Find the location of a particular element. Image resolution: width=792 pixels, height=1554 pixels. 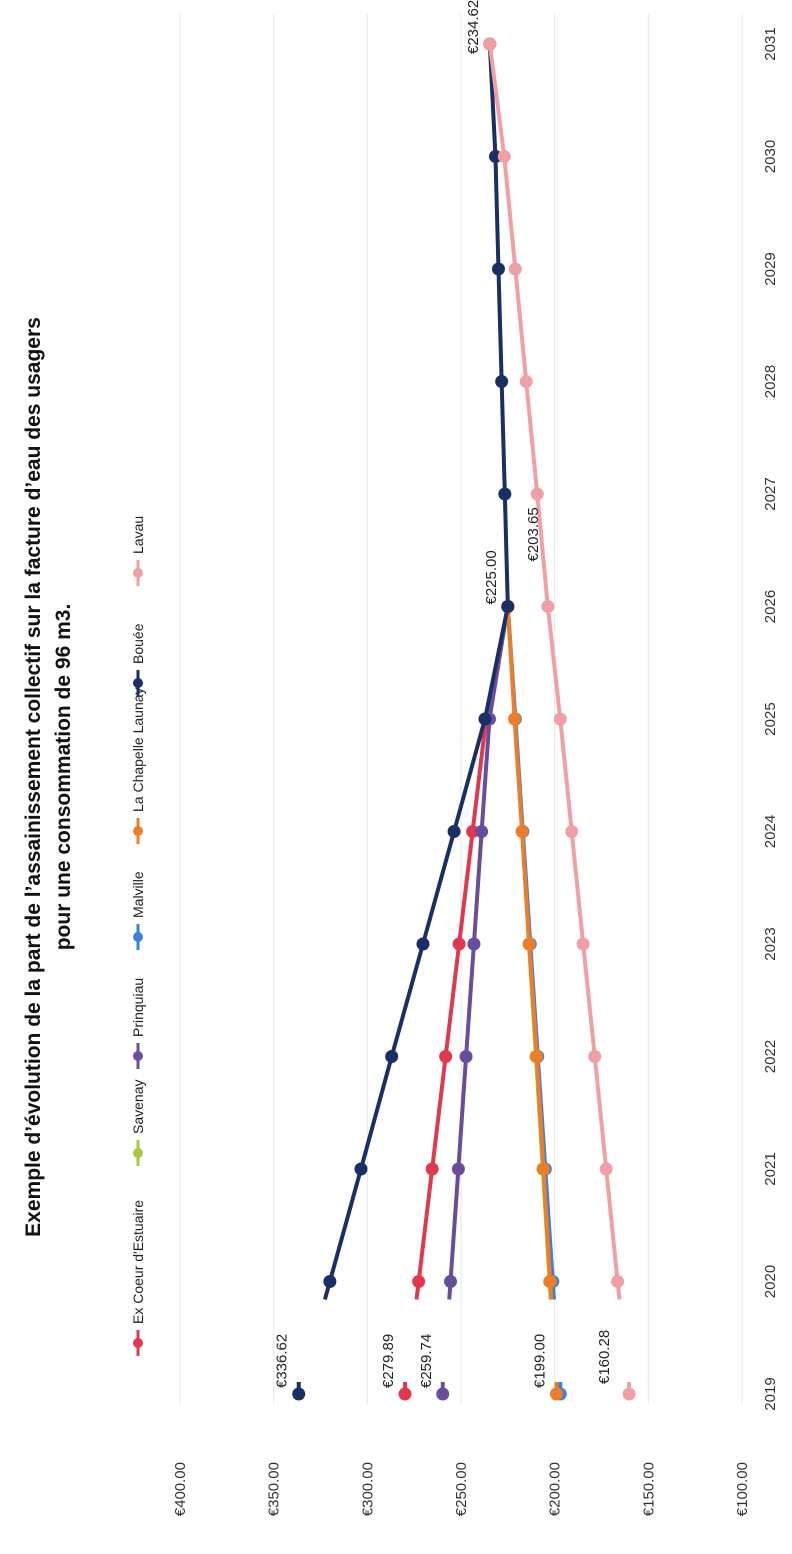

y-tick-label: €200.00 is located at coordinates (555, 1489).